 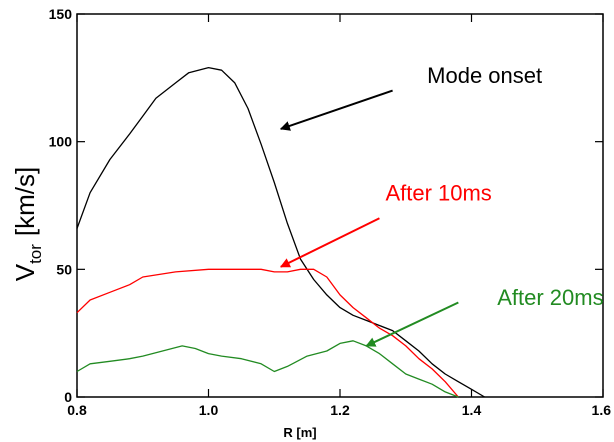 I want to click on y-axis-title: Vtor [km/s], so click(x=27, y=224).